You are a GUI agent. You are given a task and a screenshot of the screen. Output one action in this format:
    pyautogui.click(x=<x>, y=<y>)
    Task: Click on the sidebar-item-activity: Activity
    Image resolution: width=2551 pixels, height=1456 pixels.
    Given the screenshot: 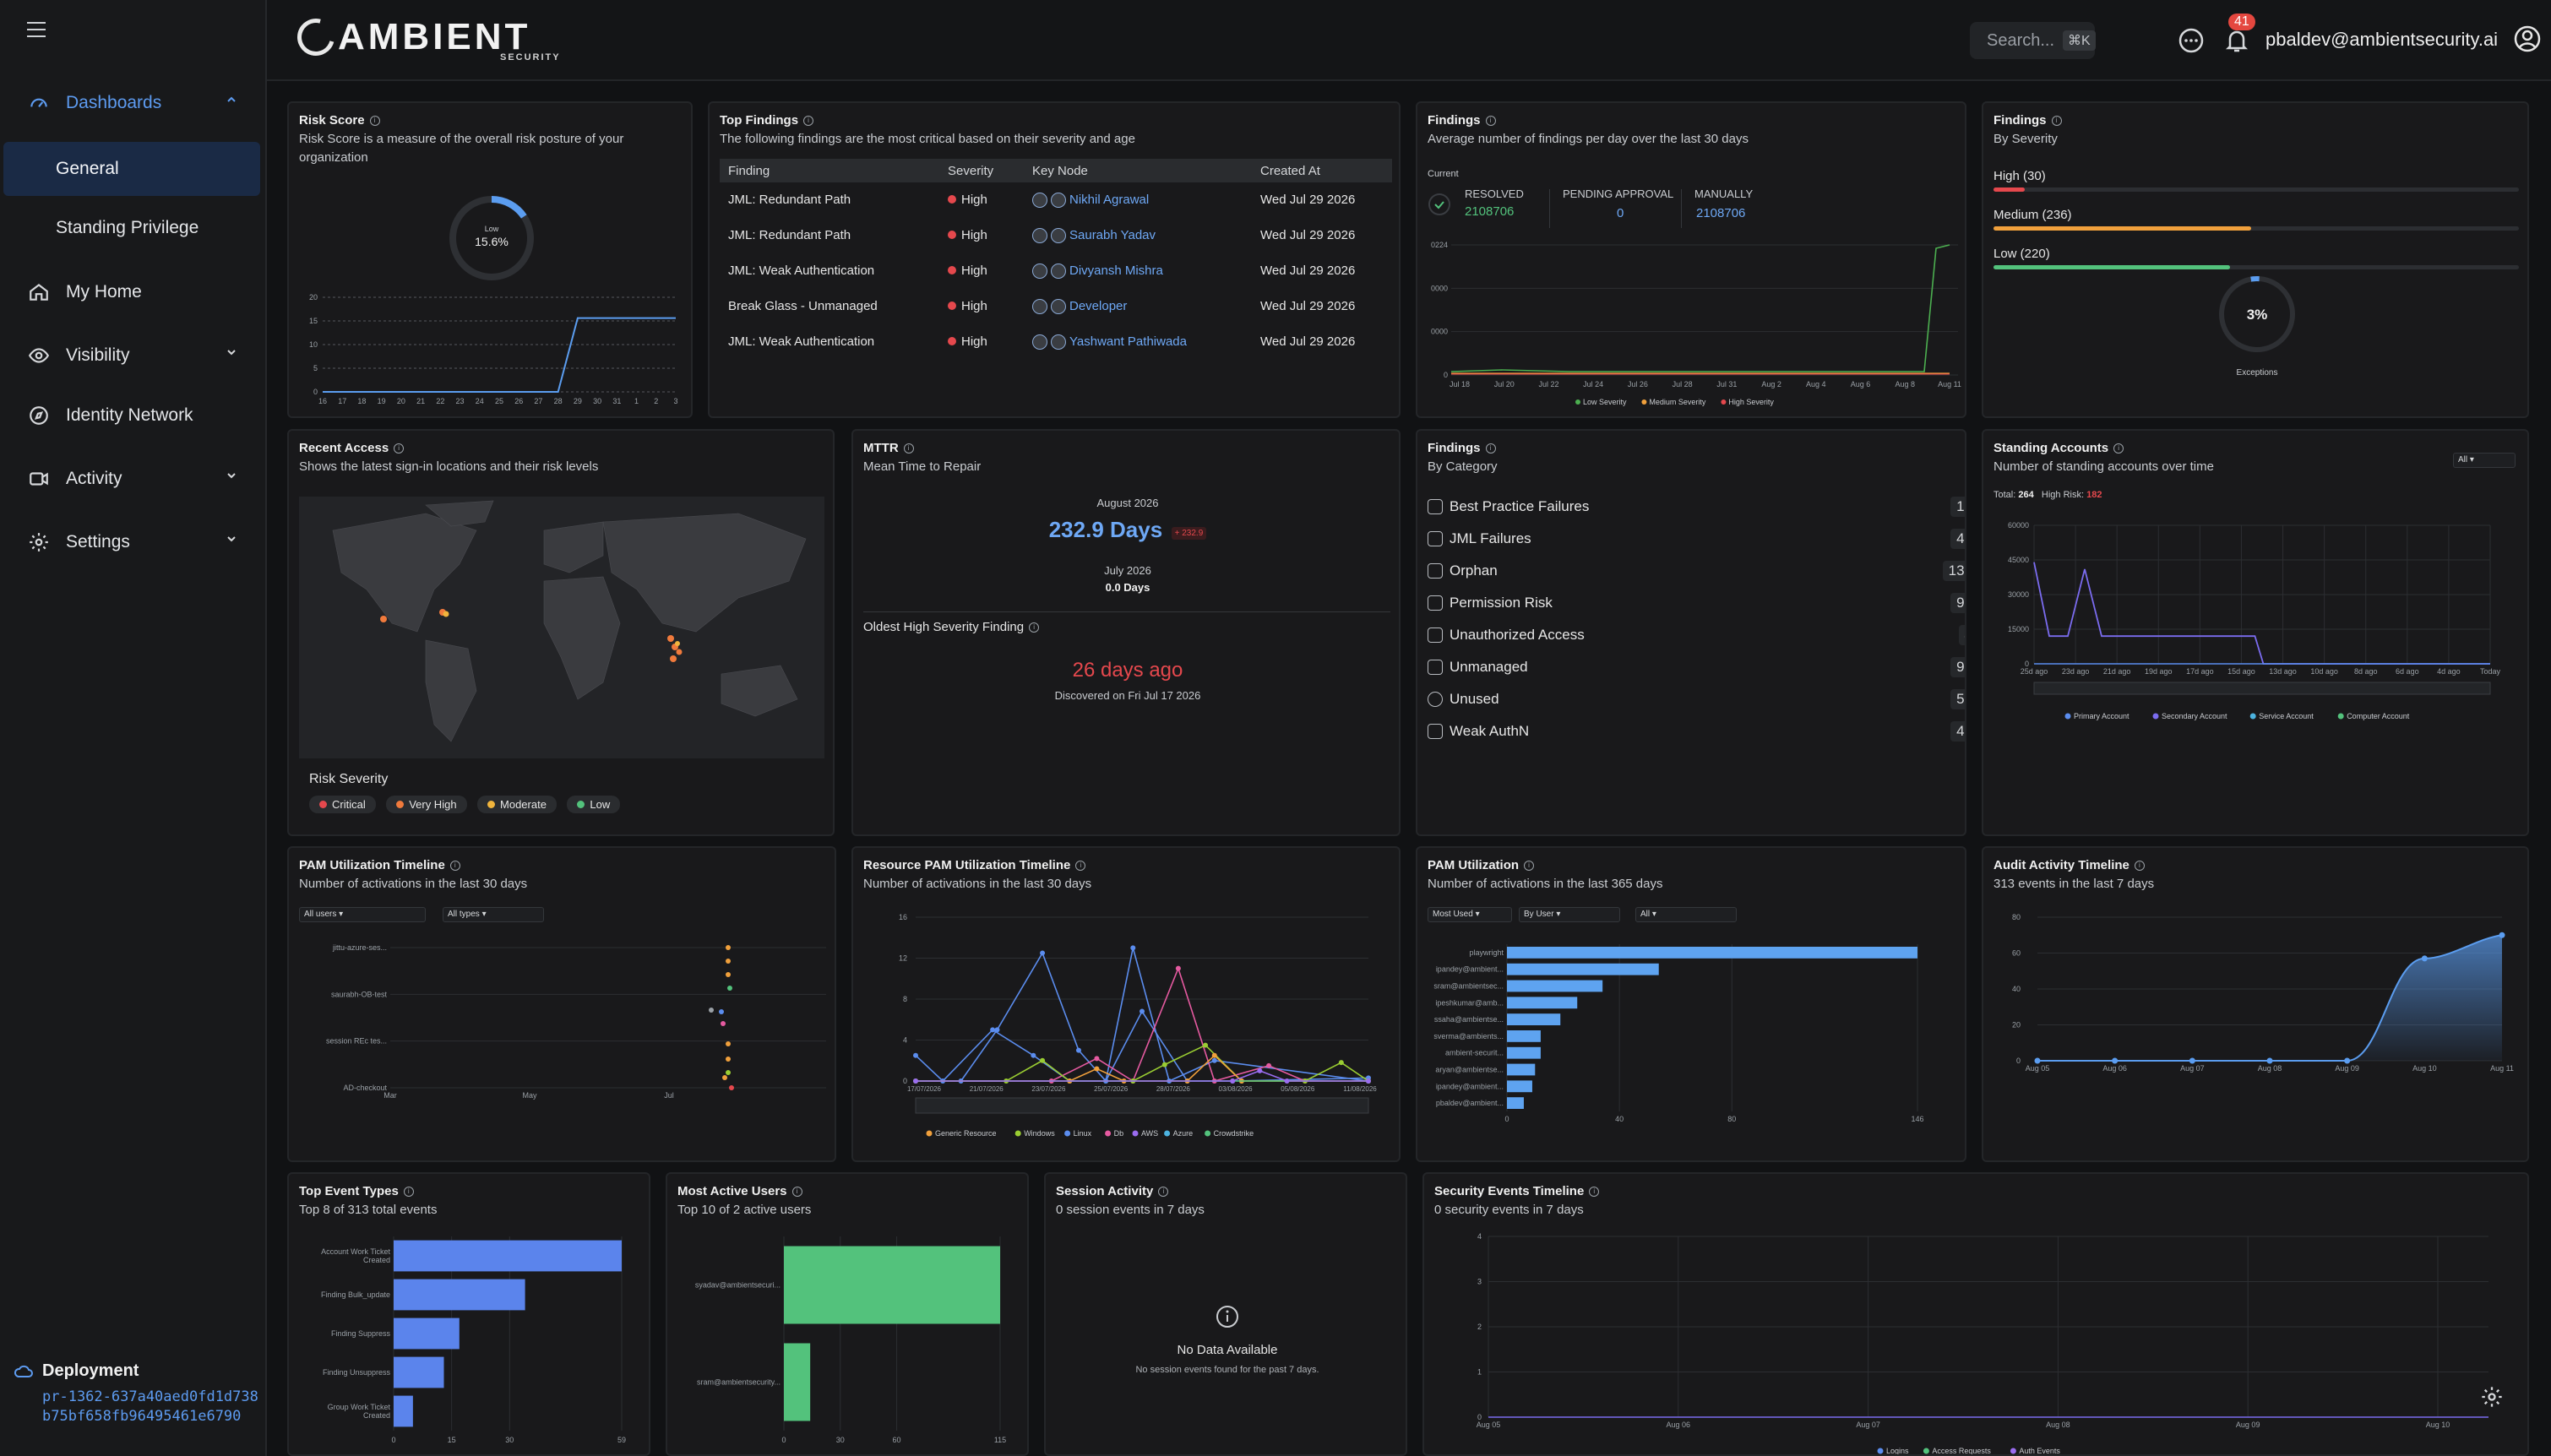 What is the action you would take?
    pyautogui.click(x=135, y=479)
    